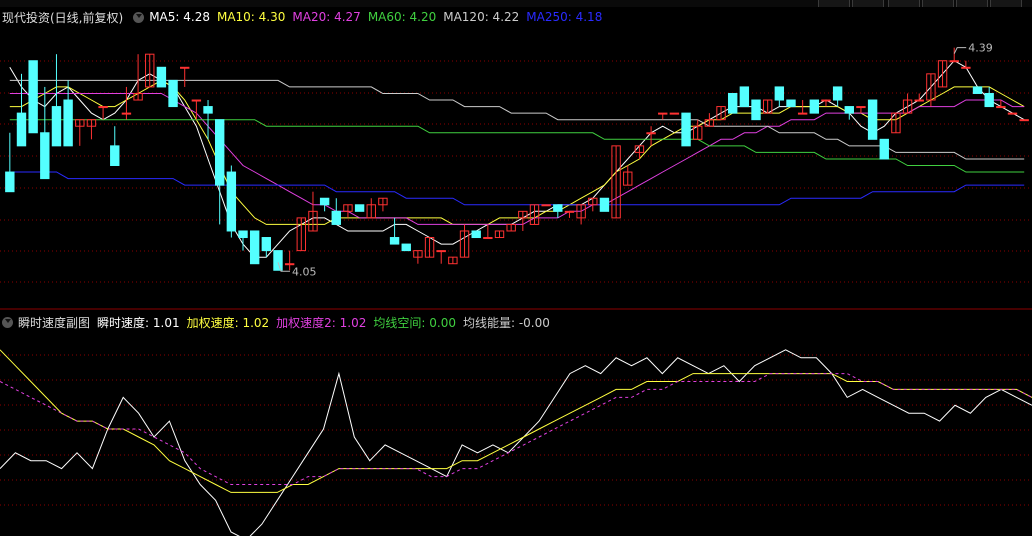 This screenshot has height=536, width=1032. What do you see at coordinates (138, 322) in the screenshot?
I see `instant-speed-value: 瞬时速度: 1.01` at bounding box center [138, 322].